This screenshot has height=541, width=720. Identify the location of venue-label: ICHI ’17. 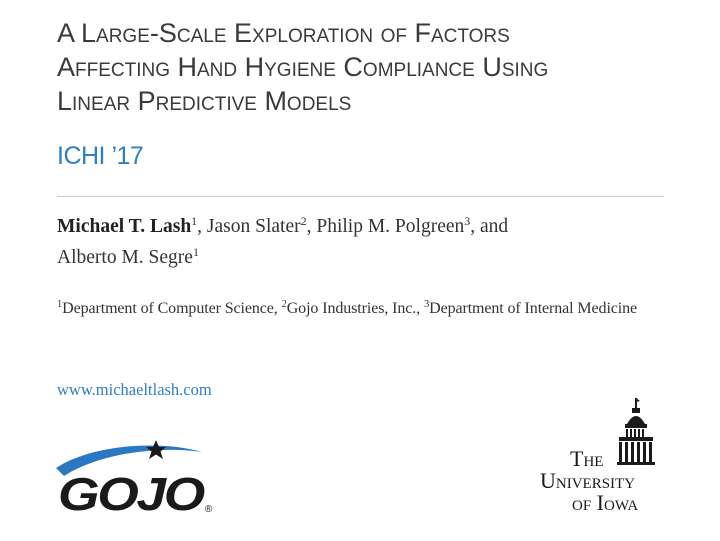
(100, 156).